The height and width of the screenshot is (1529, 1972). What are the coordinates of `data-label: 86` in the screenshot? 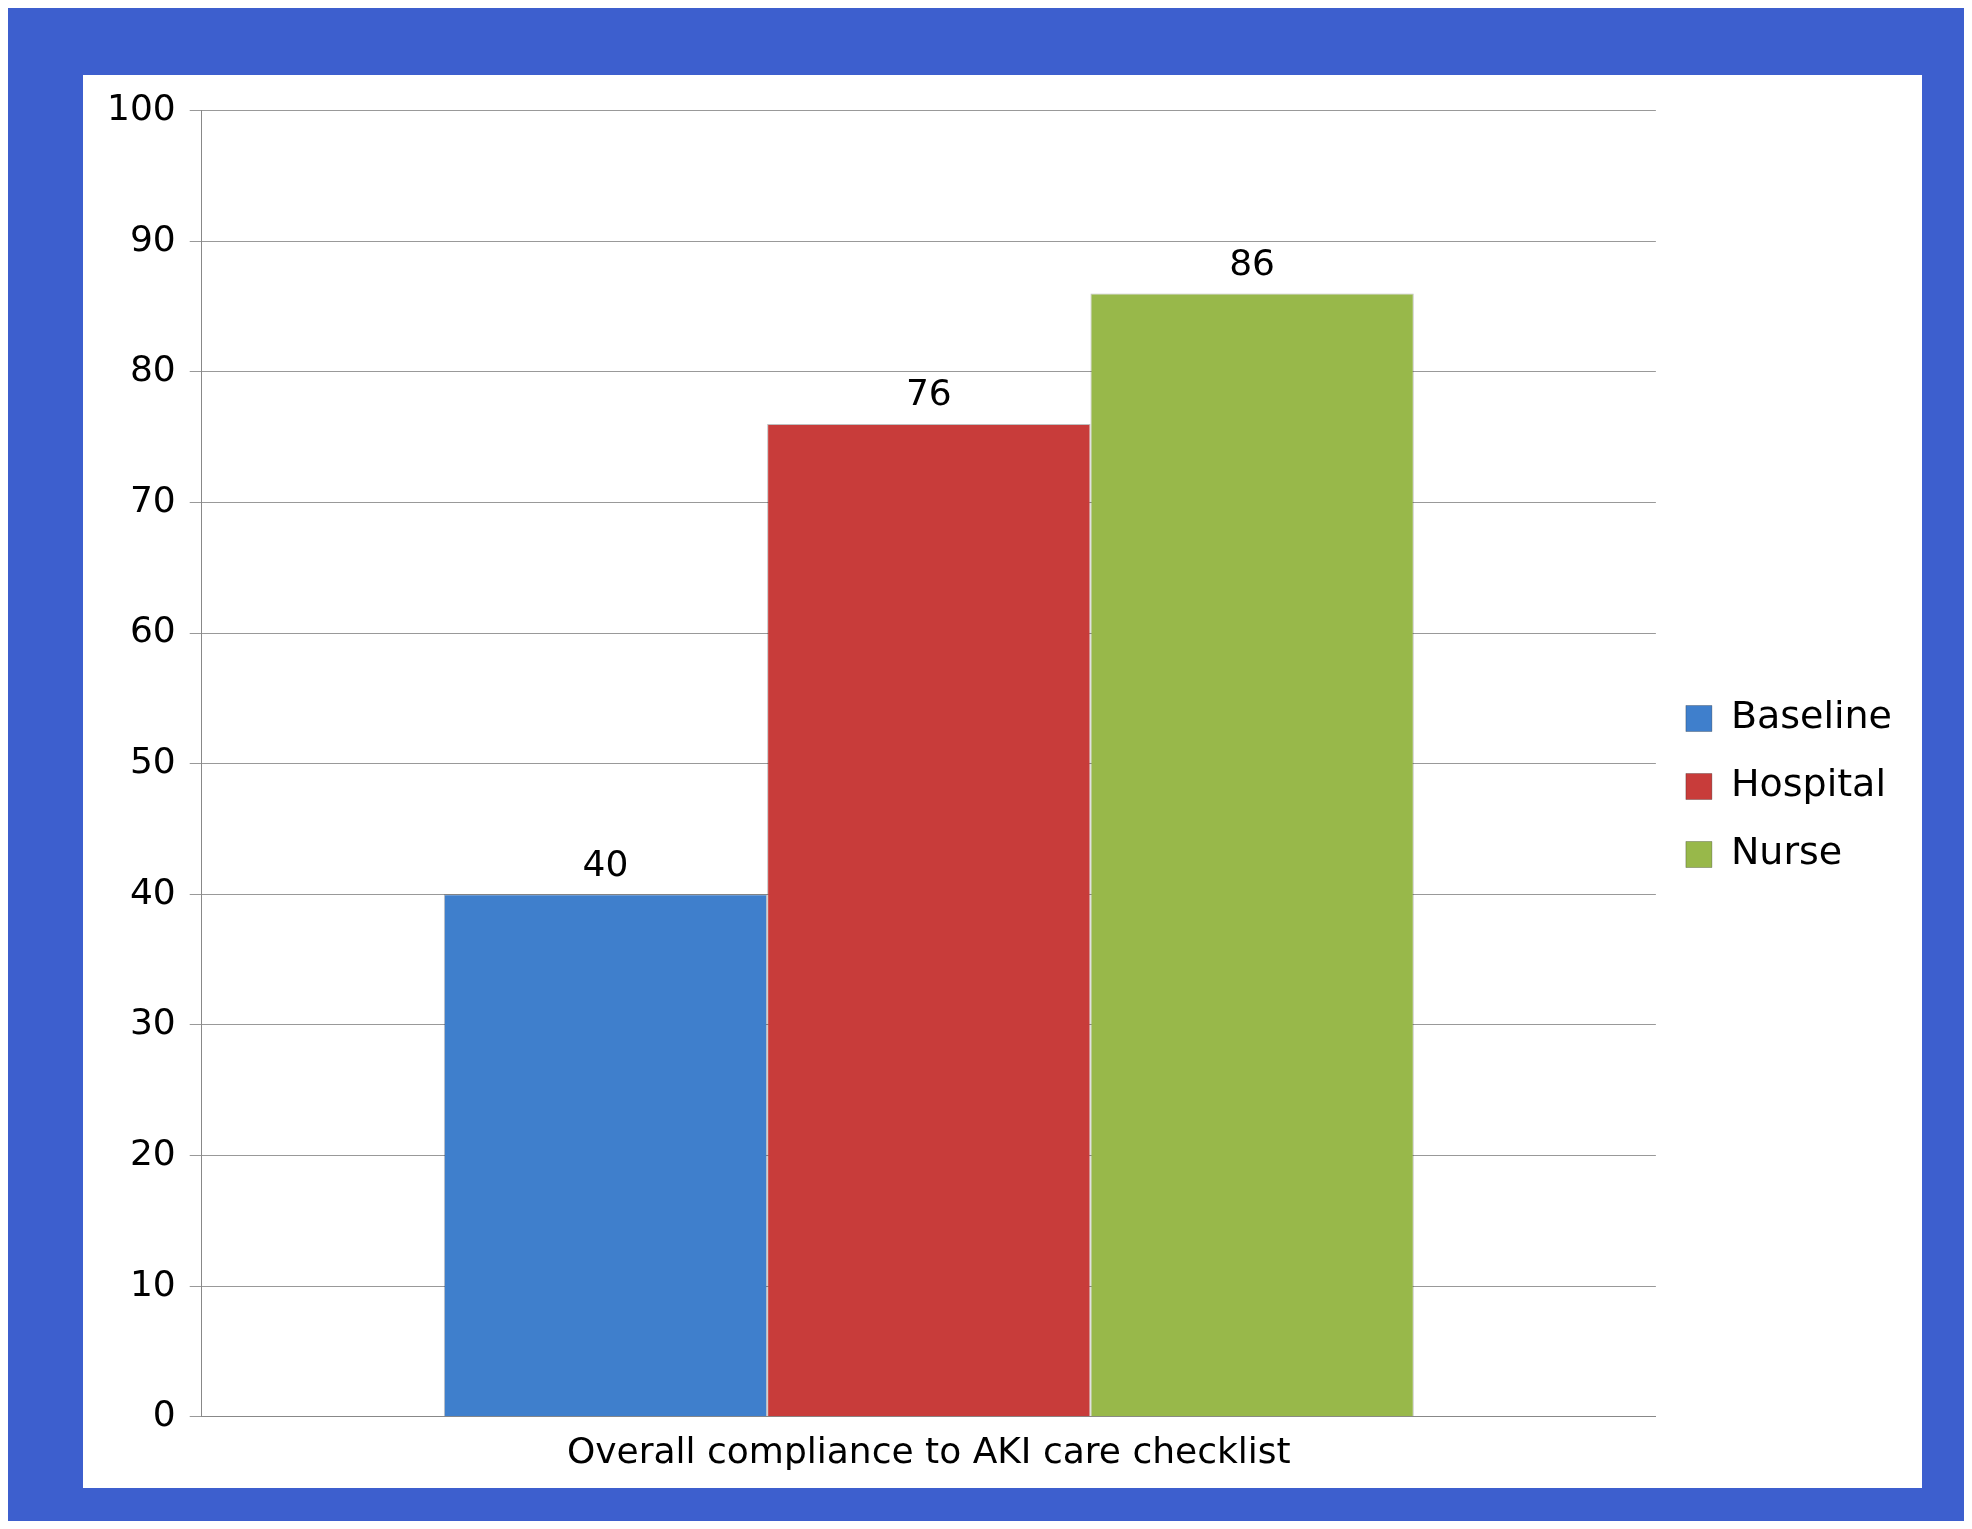 It's located at (1252, 262).